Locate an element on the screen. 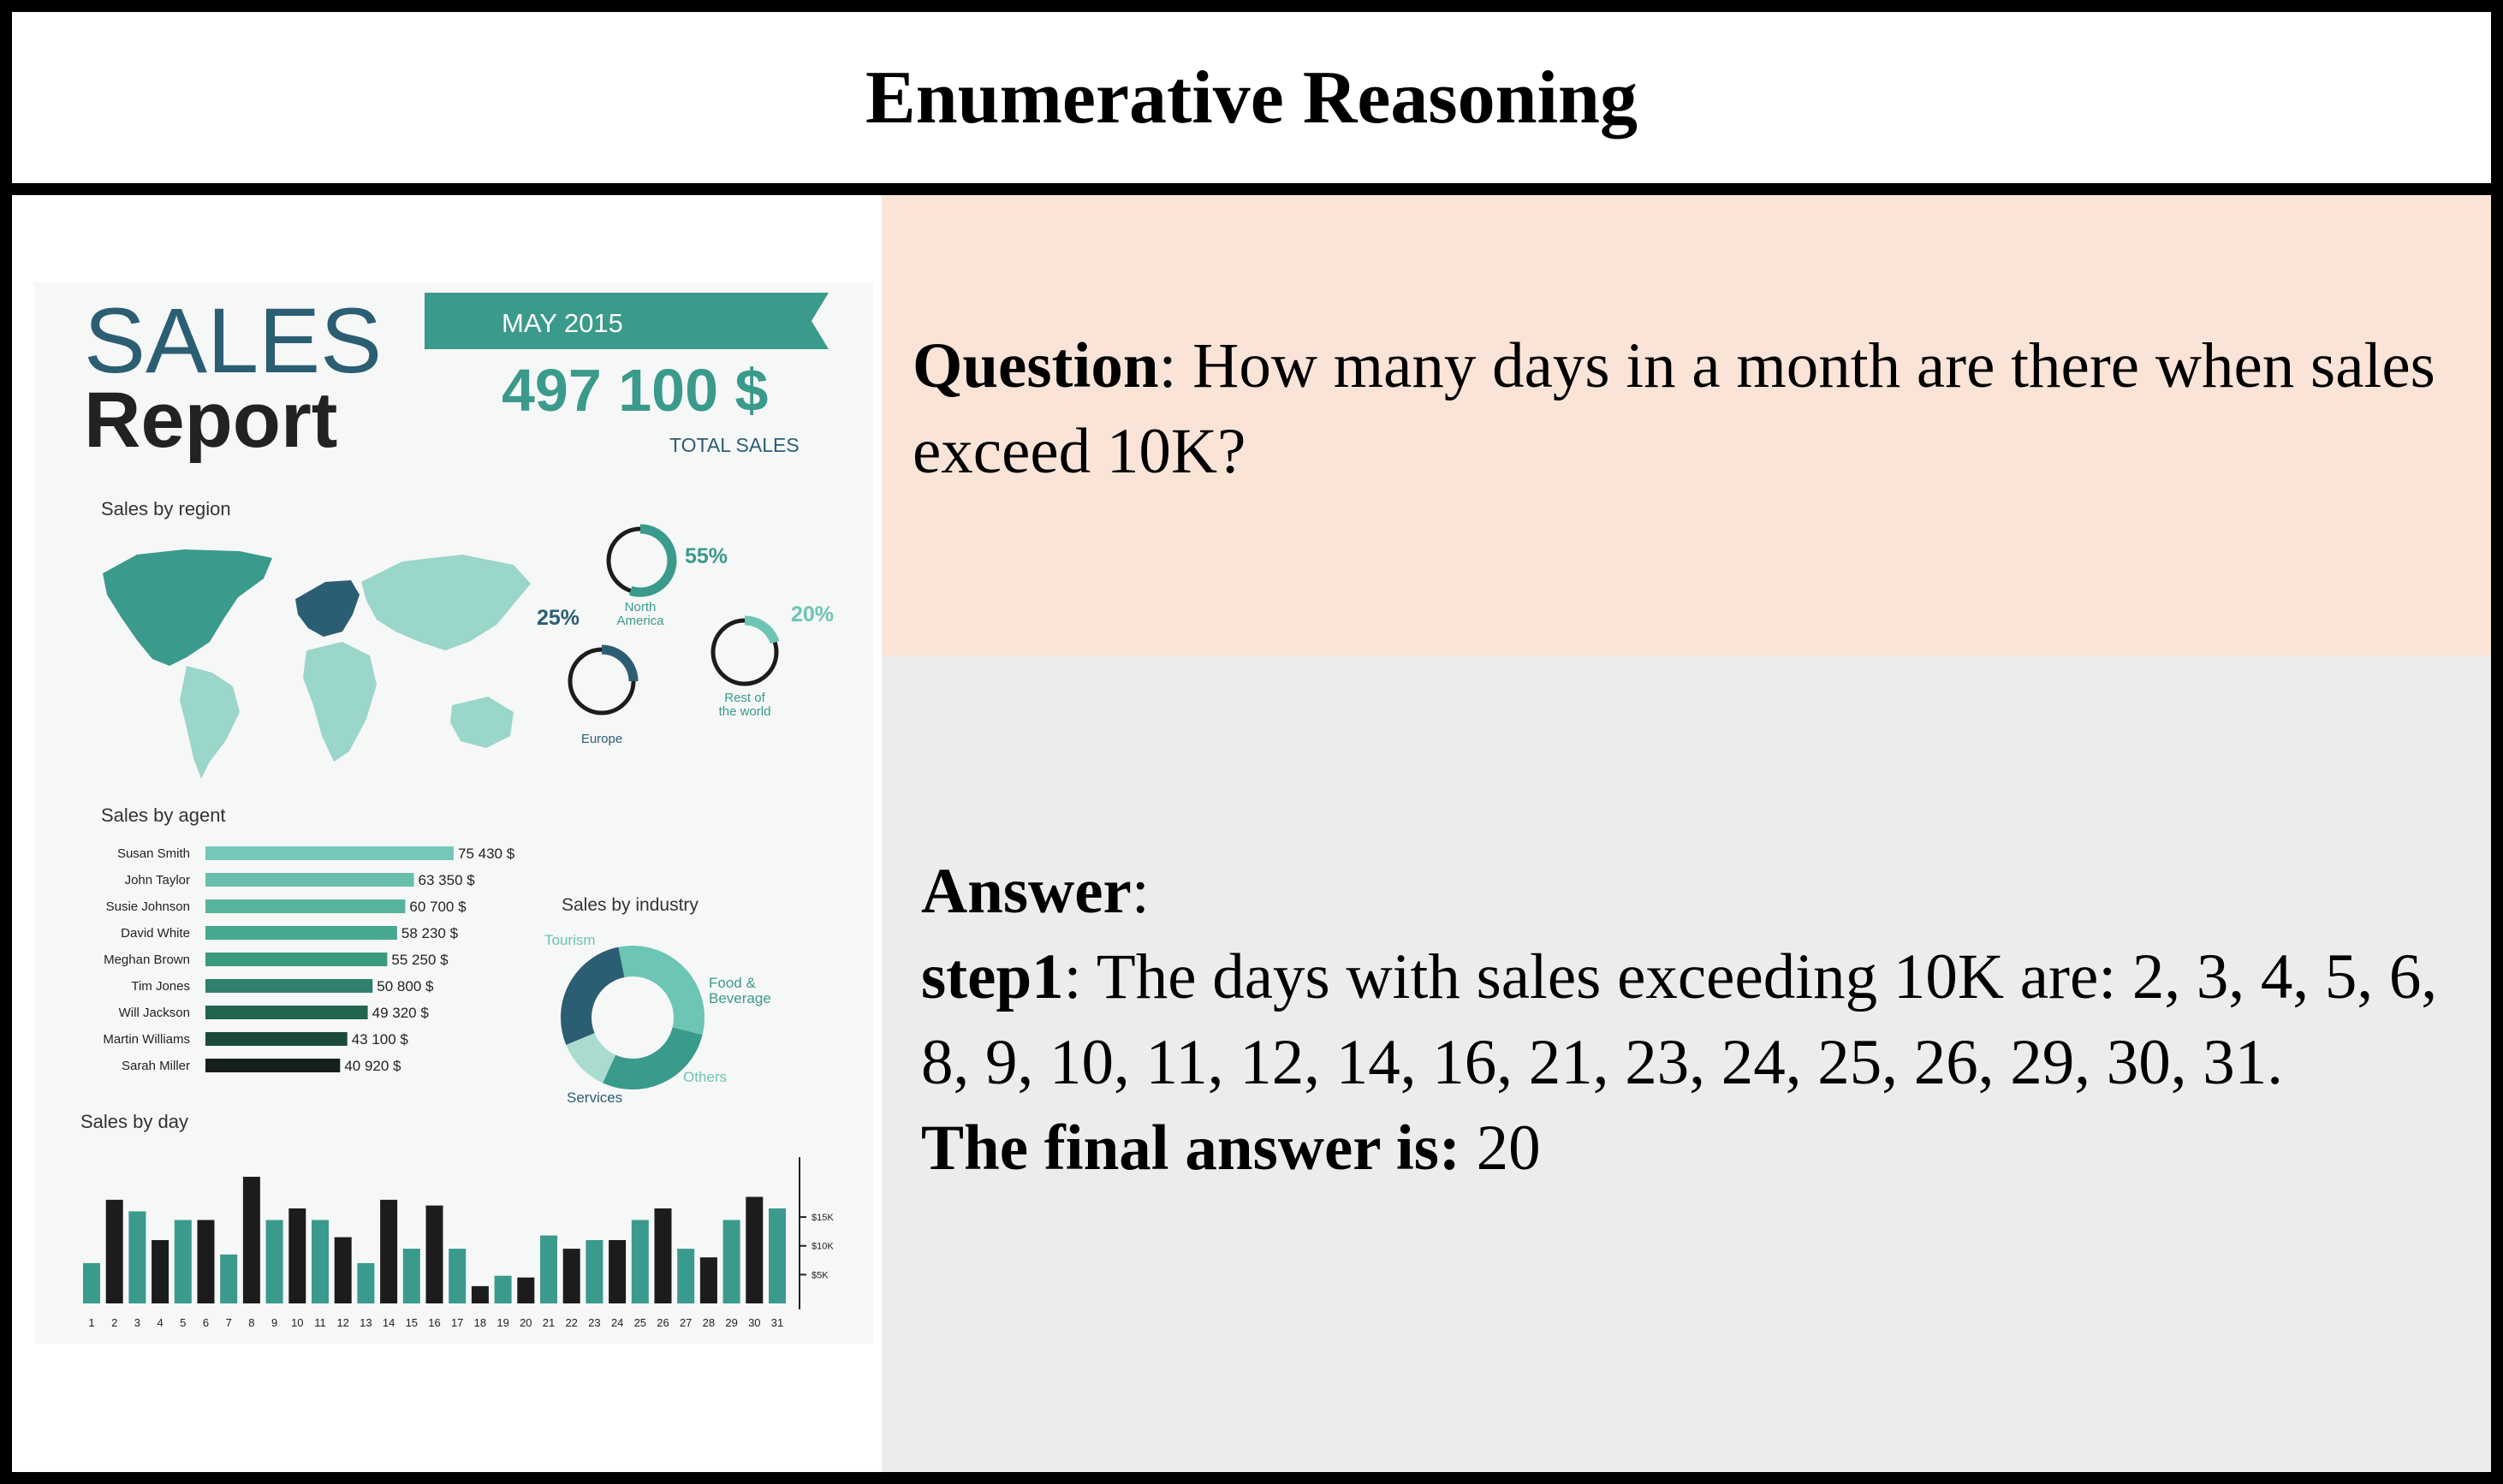 Image resolution: width=2503 pixels, height=1484 pixels. day-tick-label: 27 is located at coordinates (686, 1323).